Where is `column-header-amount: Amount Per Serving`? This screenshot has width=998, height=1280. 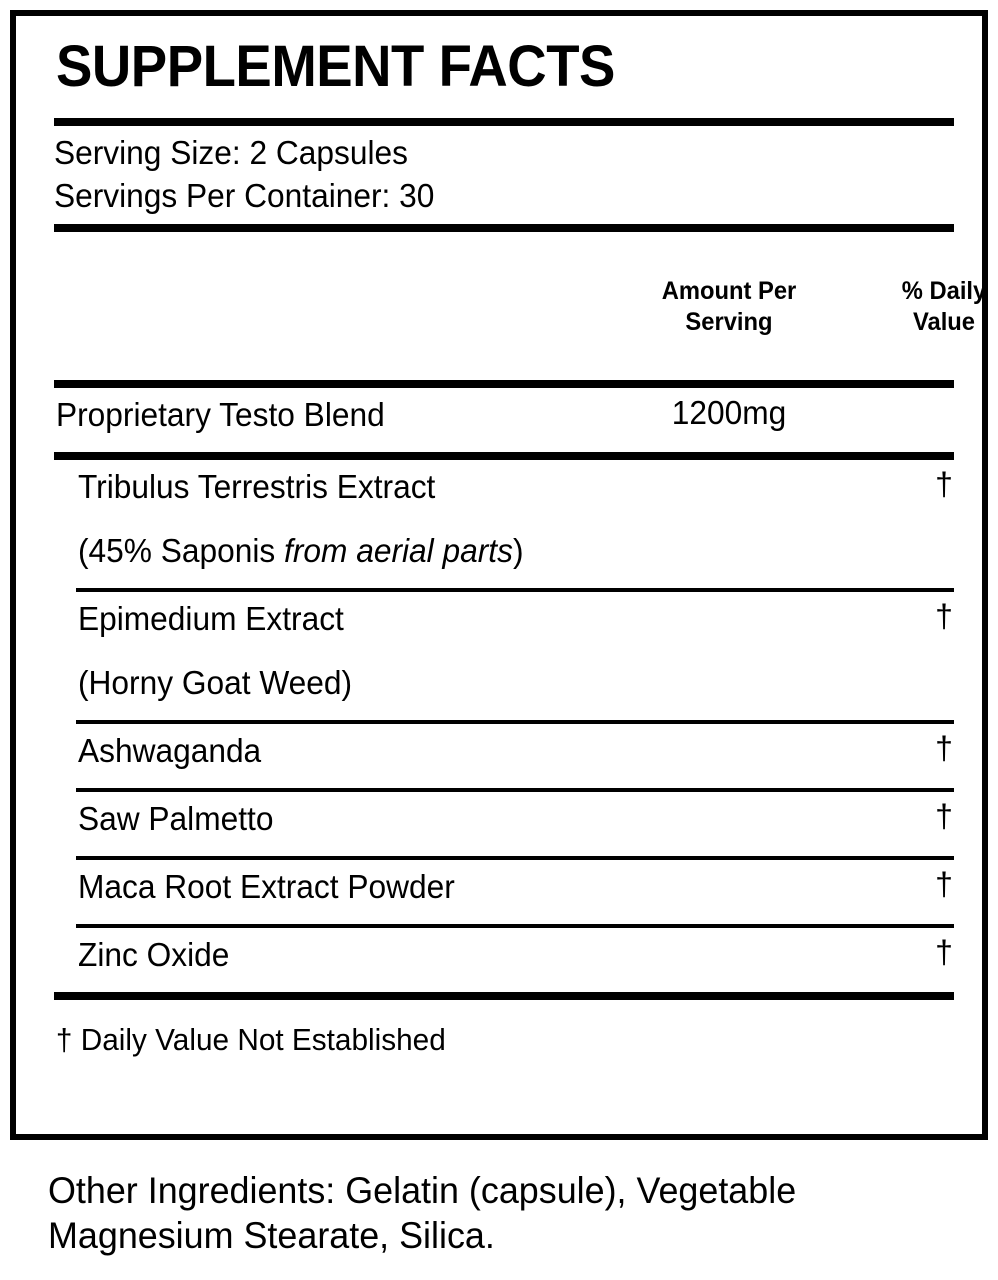 column-header-amount: Amount Per Serving is located at coordinates (729, 306).